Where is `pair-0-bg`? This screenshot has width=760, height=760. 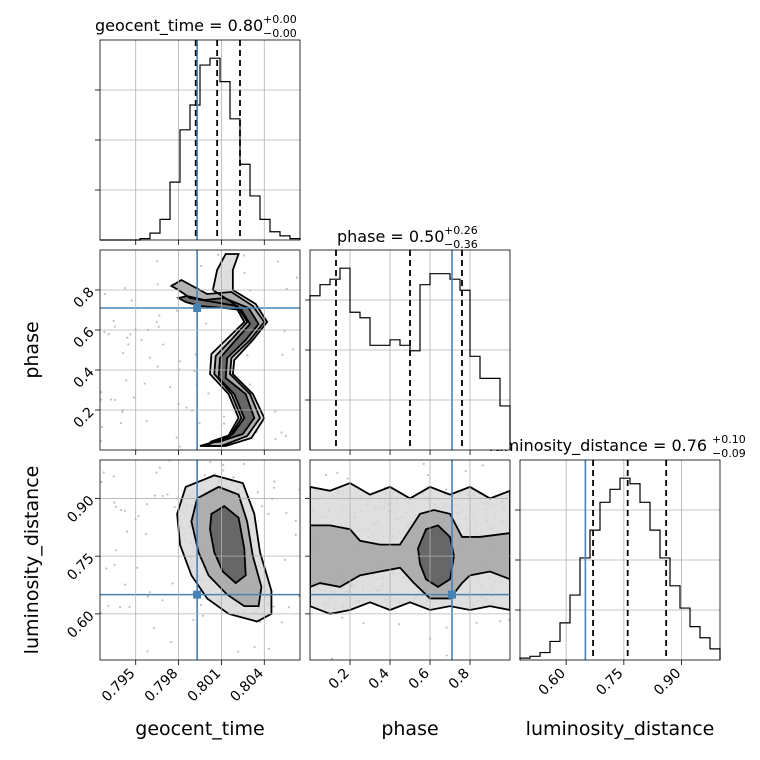 pair-0-bg is located at coordinates (200, 350).